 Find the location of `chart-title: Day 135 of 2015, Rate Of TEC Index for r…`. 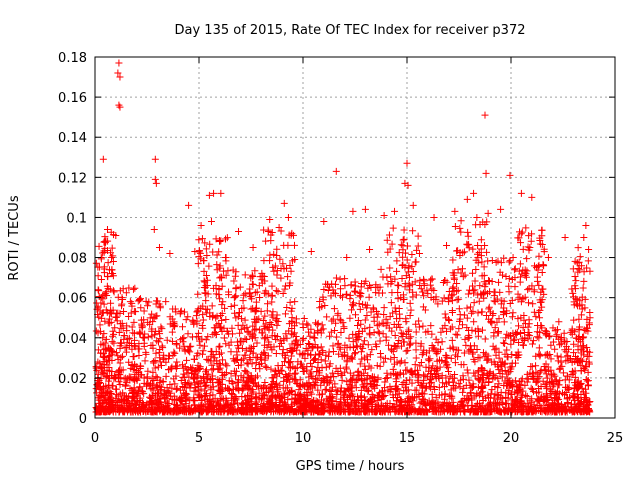

chart-title: Day 135 of 2015, Rate Of TEC Index for r… is located at coordinates (350, 30).